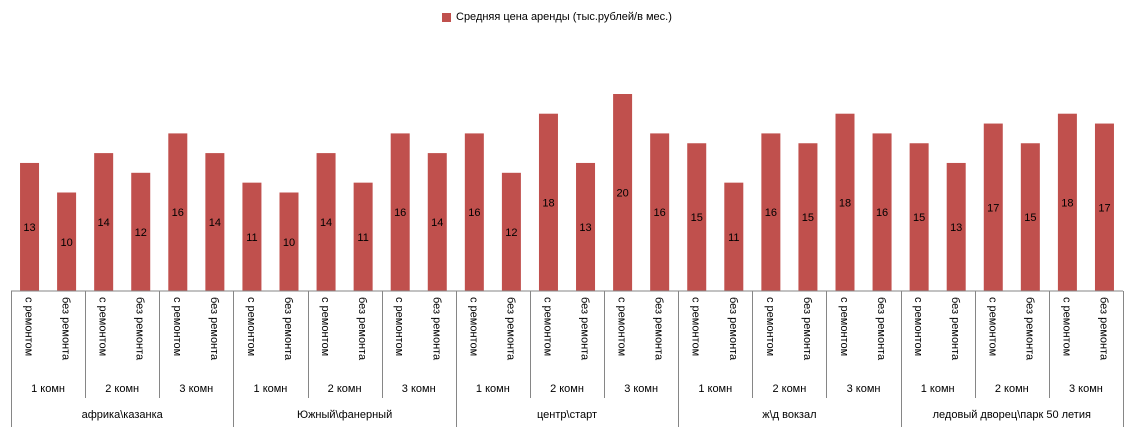 Image resolution: width=1128 pixels, height=427 pixels. What do you see at coordinates (567, 415) in the screenshot?
I see `district-tick-label: центр\старт` at bounding box center [567, 415].